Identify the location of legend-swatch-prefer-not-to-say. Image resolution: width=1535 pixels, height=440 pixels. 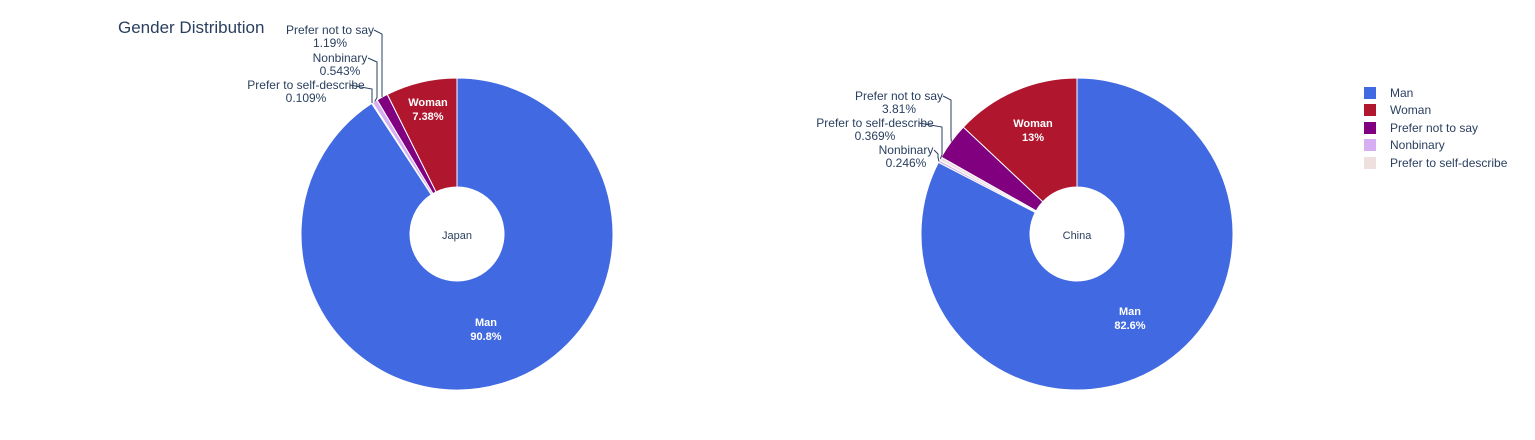
(1370, 127).